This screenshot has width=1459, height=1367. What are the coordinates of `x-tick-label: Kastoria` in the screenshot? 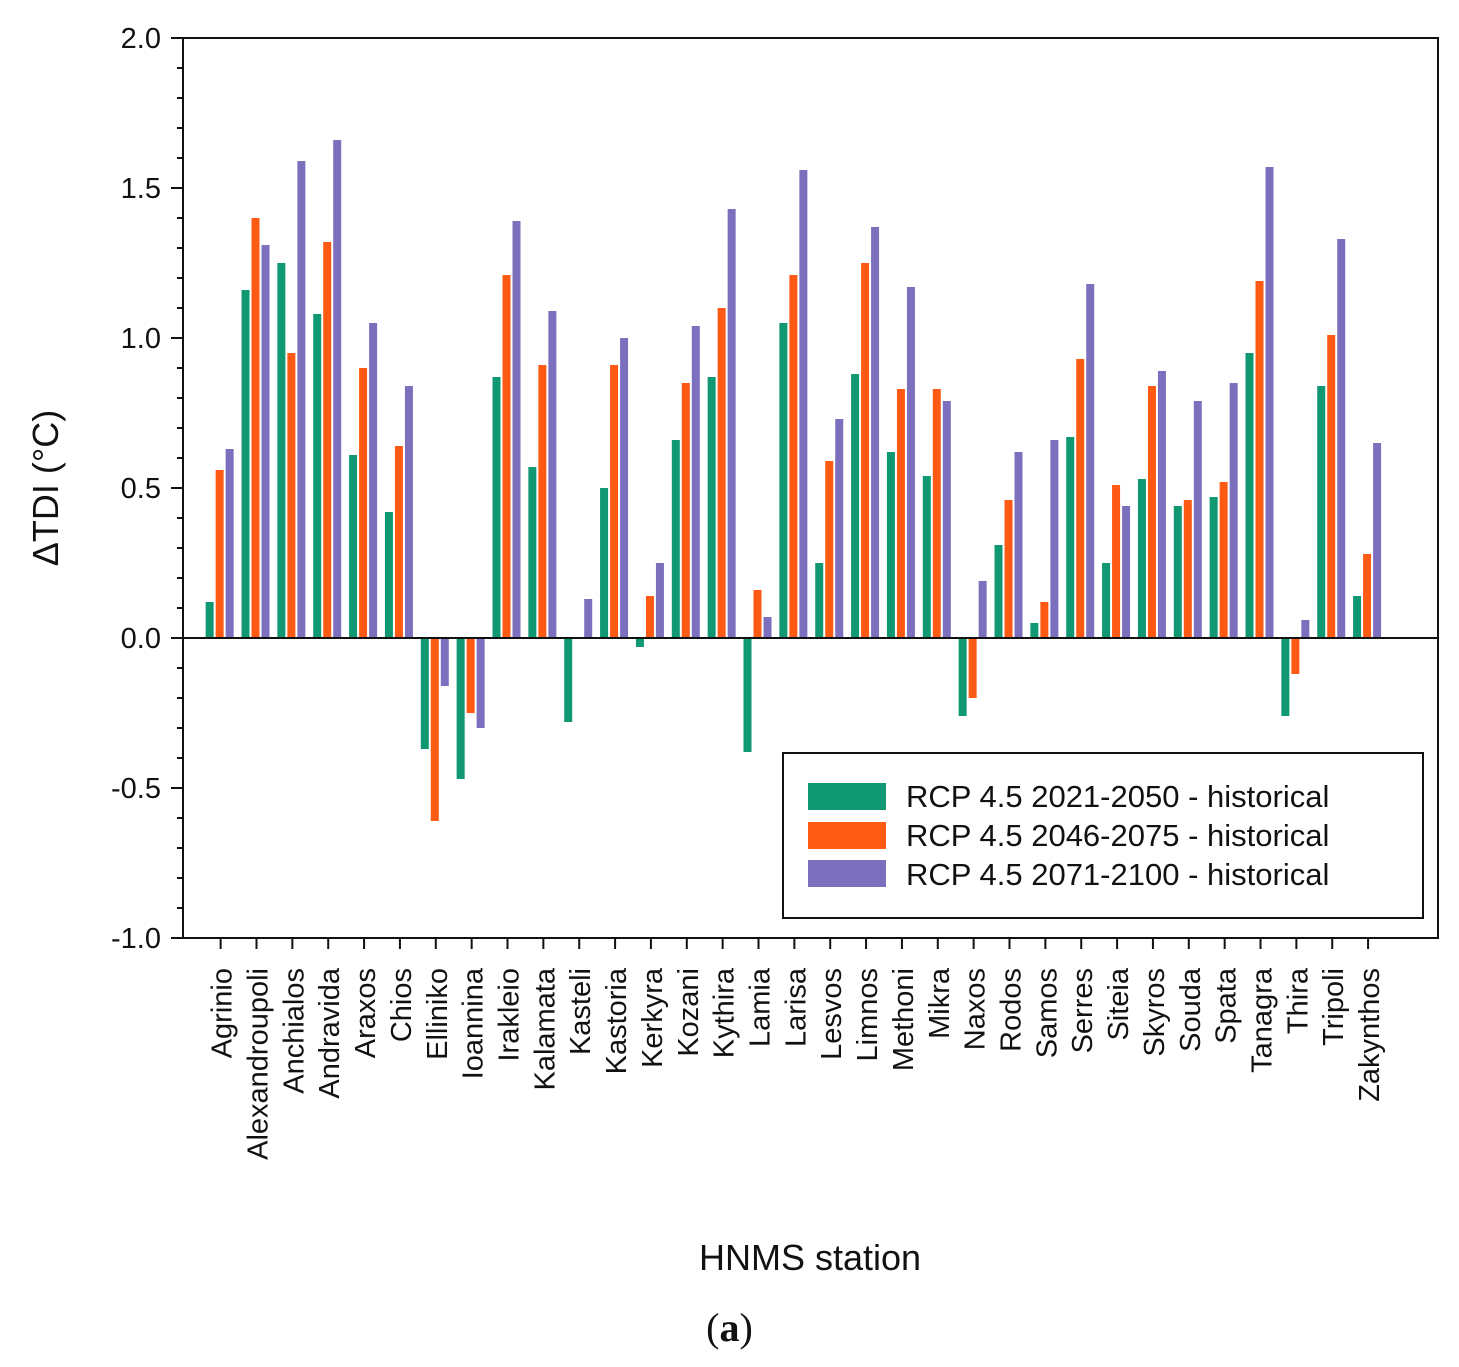 It's located at (617, 1020).